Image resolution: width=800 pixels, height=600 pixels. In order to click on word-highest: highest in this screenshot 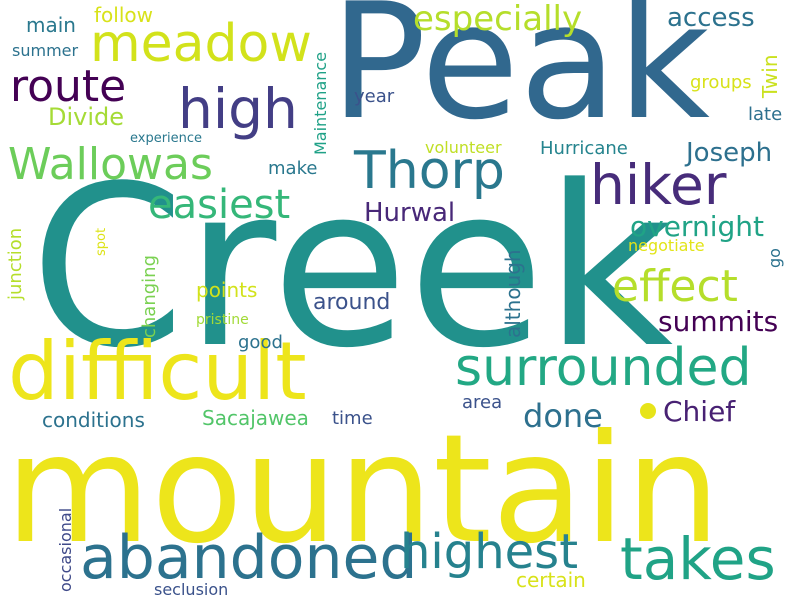, I will do `click(489, 552)`.